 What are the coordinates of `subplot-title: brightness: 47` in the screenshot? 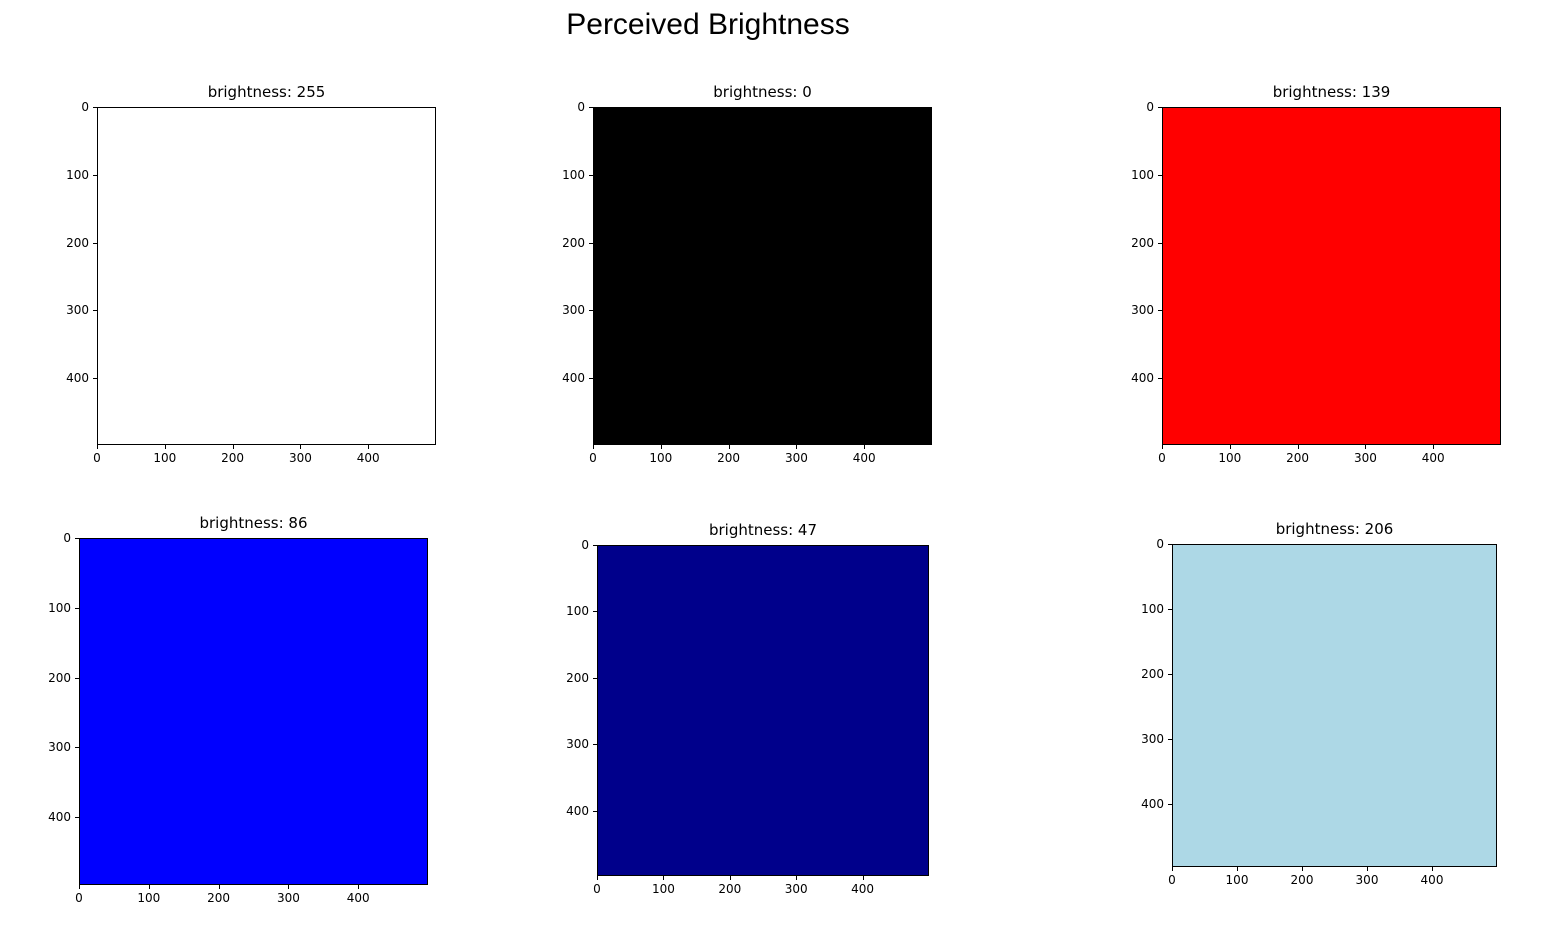 It's located at (763, 530).